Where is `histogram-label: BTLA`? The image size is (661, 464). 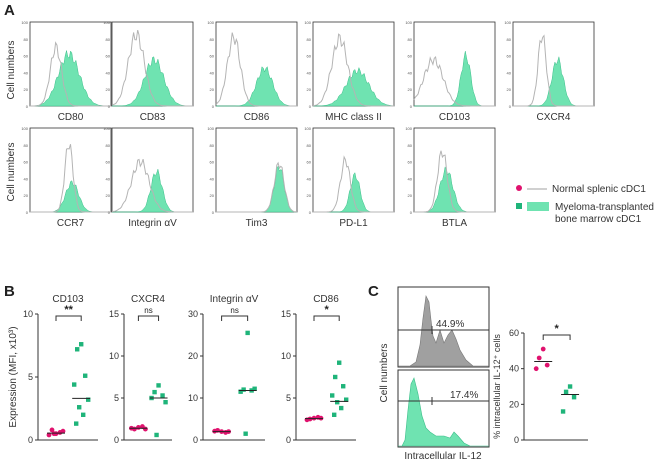
histogram-label: BTLA is located at coordinates (454, 223).